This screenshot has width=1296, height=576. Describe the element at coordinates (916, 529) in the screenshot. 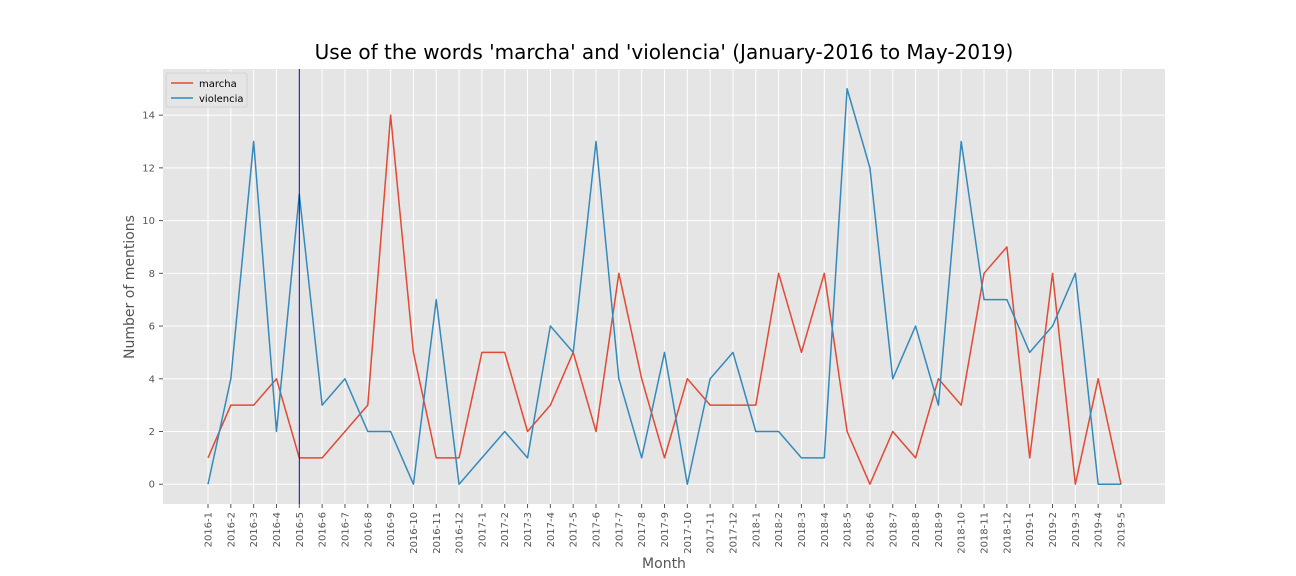

I see `x-tick-label: 2018-8` at that location.